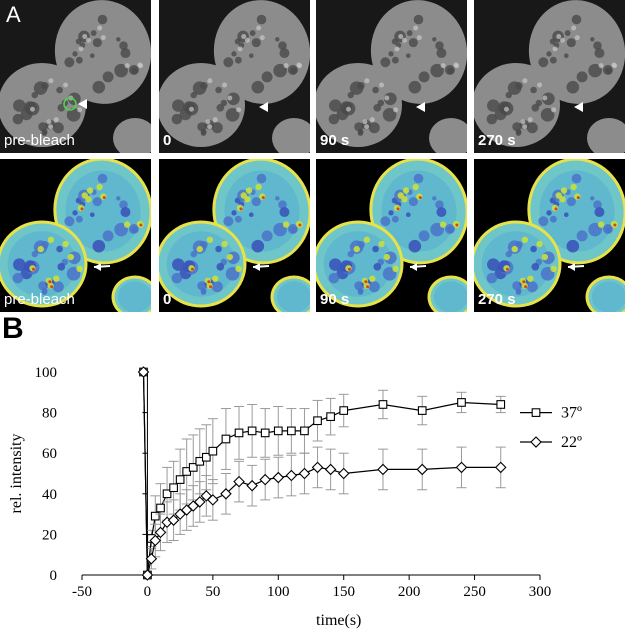 The width and height of the screenshot is (627, 639). What do you see at coordinates (13, 14) in the screenshot?
I see `panel-a-letter: A` at bounding box center [13, 14].